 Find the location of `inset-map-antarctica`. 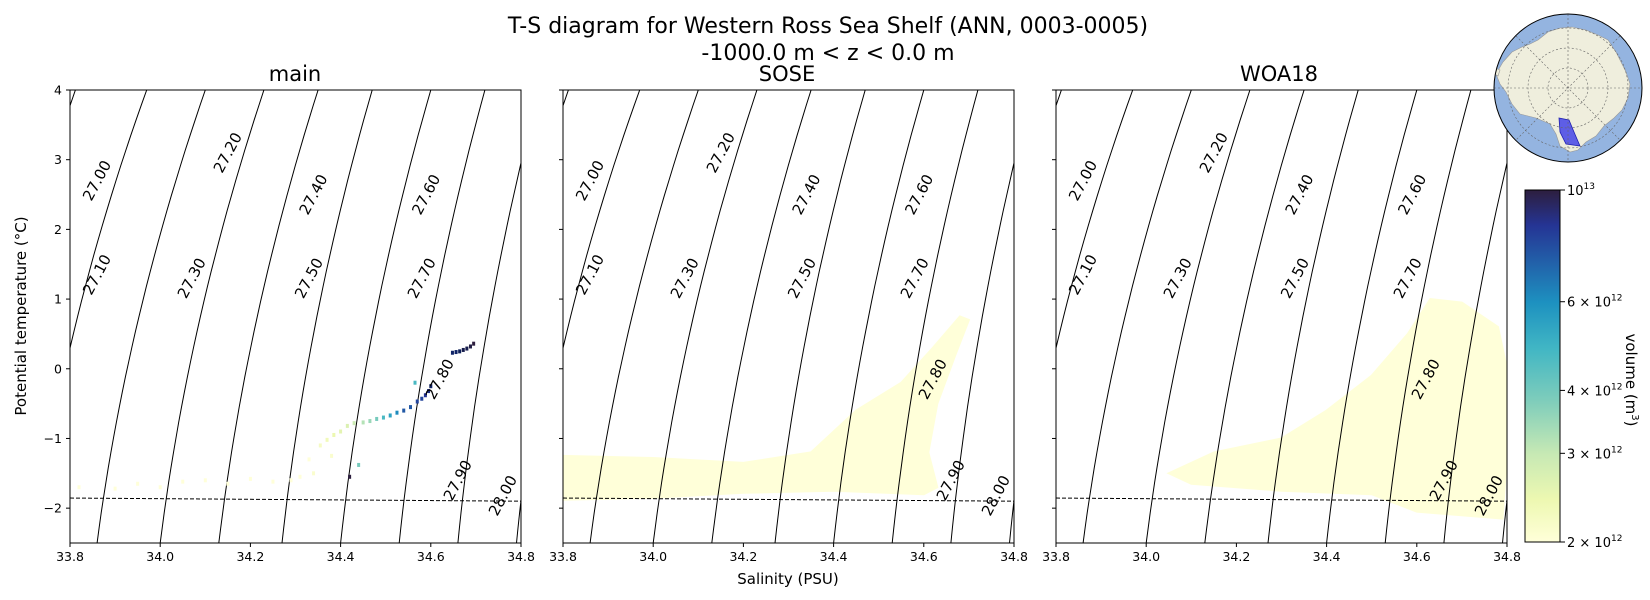

inset-map-antarctica is located at coordinates (1563, 89).